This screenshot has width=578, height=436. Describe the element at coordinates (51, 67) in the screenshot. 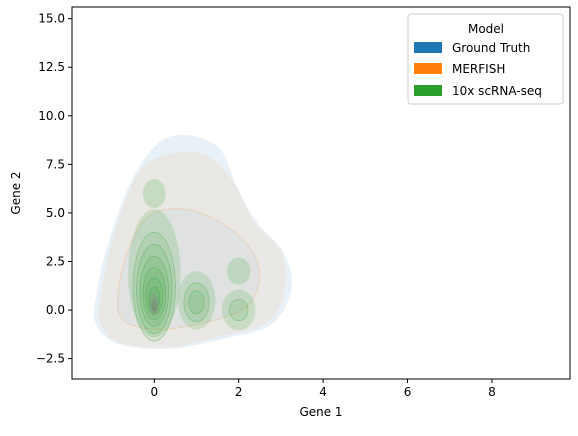

I see `y-tick-label: 12.5` at that location.